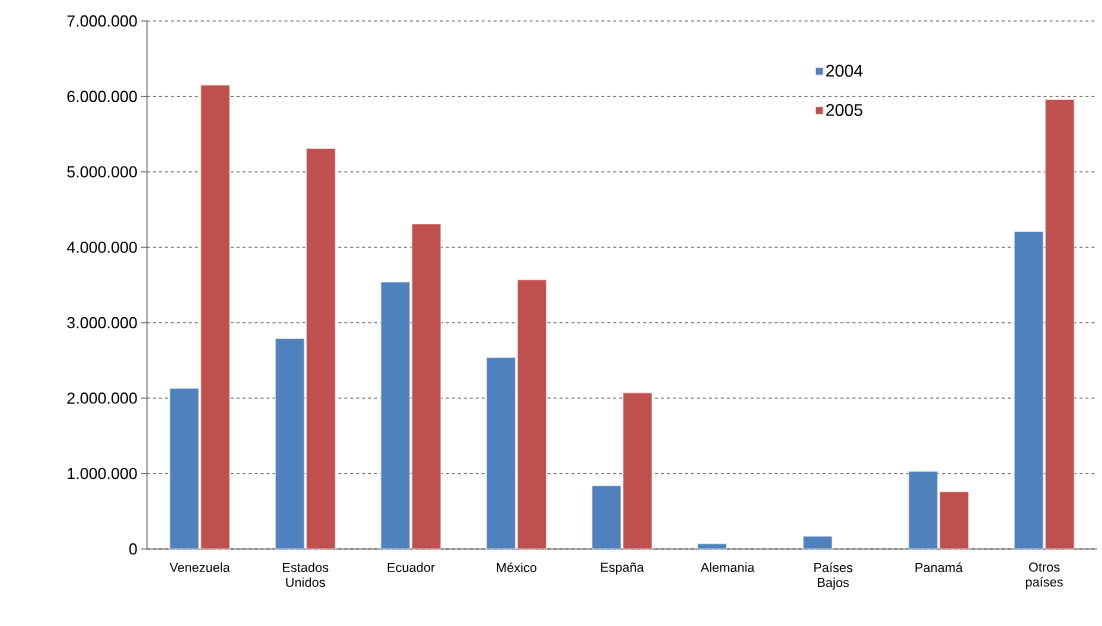  I want to click on y-tick-label: 0, so click(133, 549).